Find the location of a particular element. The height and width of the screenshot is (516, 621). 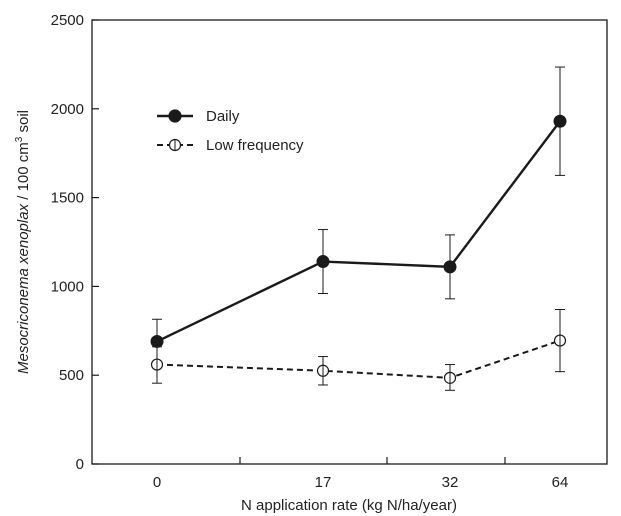

y-tick-label: 1000 is located at coordinates (67, 286).